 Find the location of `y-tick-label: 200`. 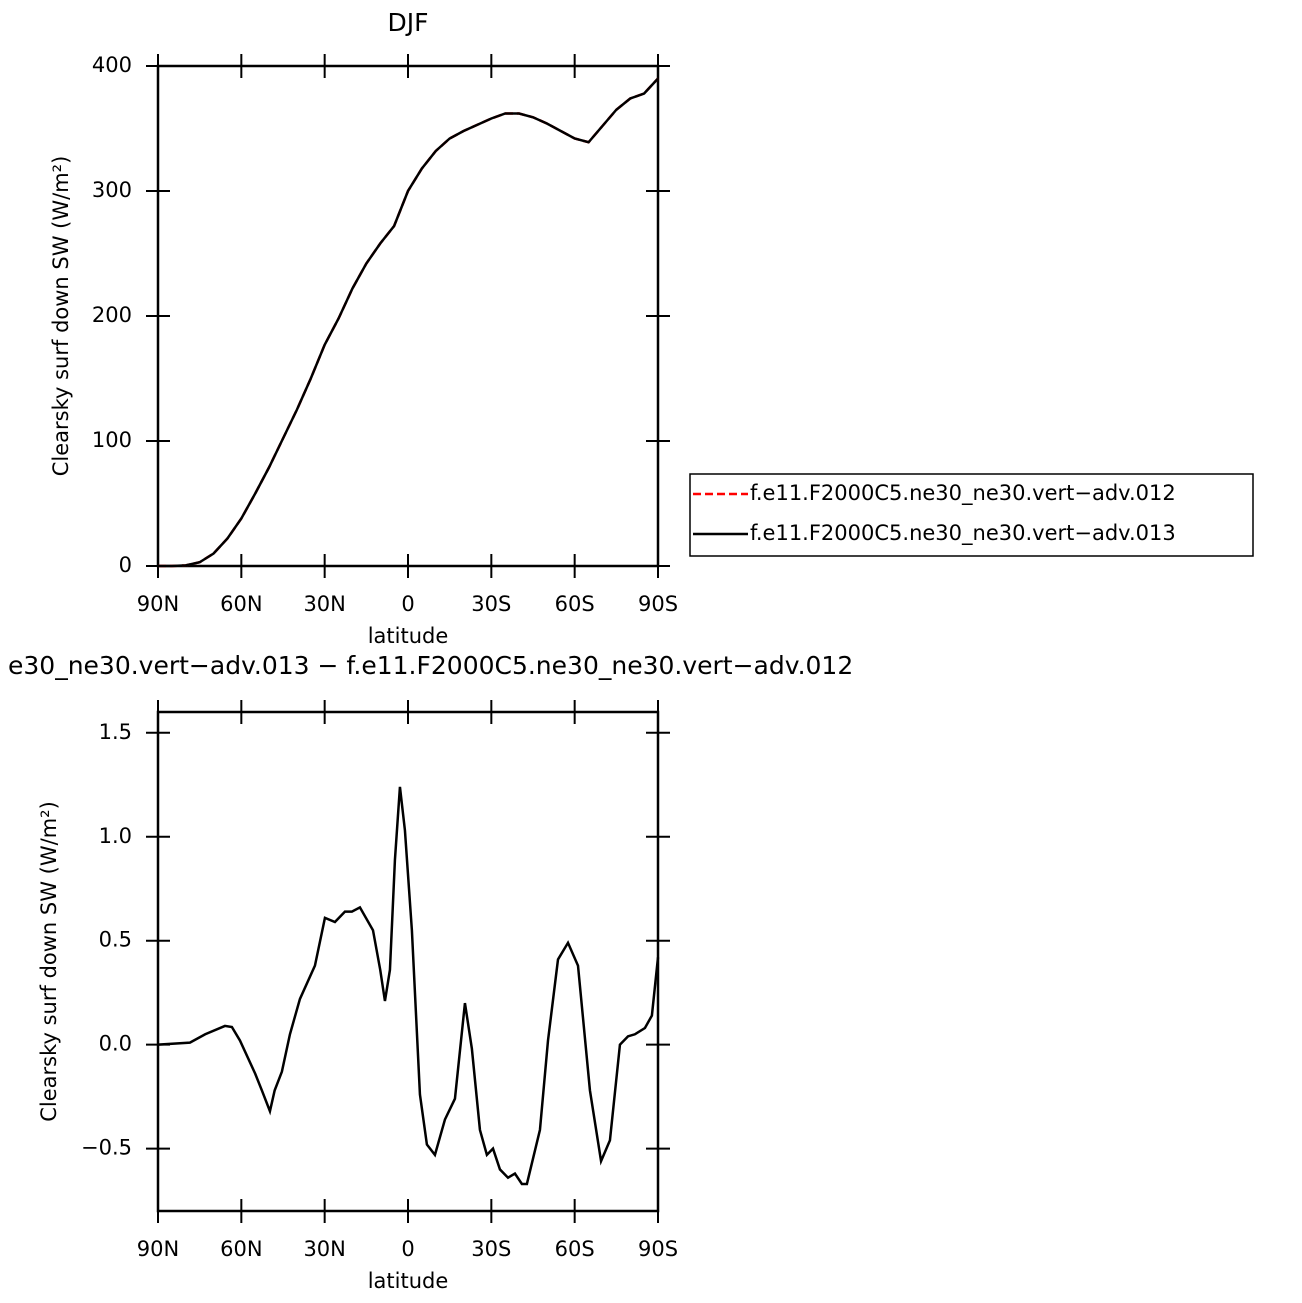

y-tick-label: 200 is located at coordinates (112, 315).